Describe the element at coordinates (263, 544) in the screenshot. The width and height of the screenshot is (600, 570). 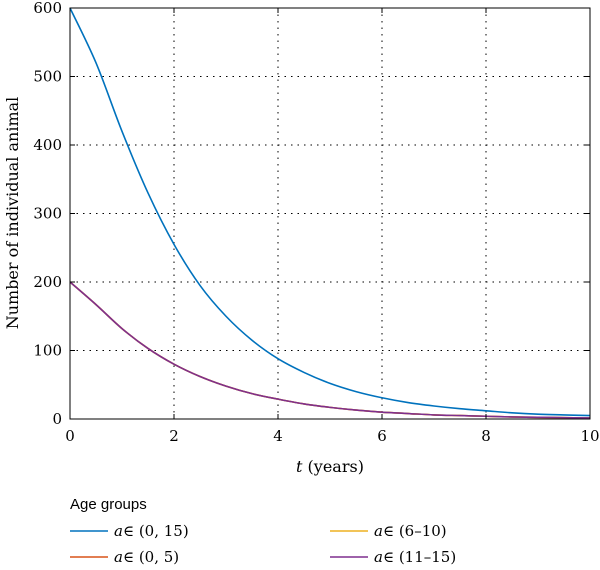
I see `legend-items: a∈ (0, 15)a∈ (0, 5)a∈ (6–10)a∈ (11–15)` at that location.